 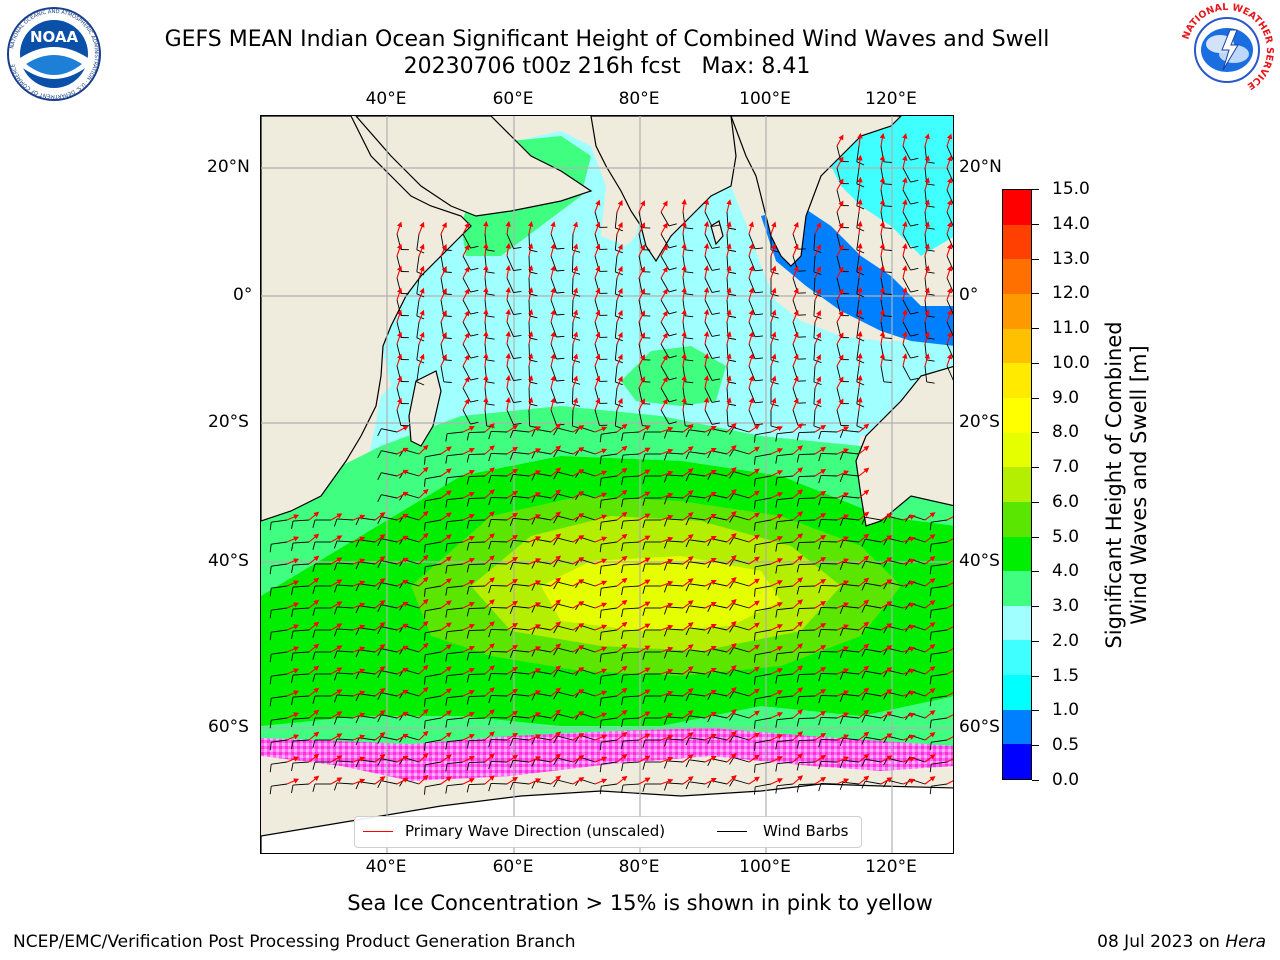 I want to click on lon-label-bottom-80e: 80°E, so click(x=639, y=867).